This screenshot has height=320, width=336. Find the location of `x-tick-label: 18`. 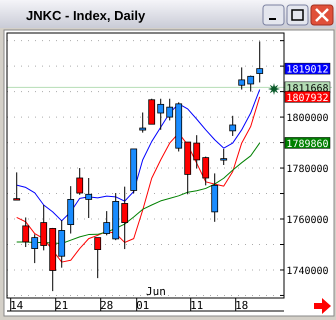

x-tick-label: 18 is located at coordinates (241, 305).